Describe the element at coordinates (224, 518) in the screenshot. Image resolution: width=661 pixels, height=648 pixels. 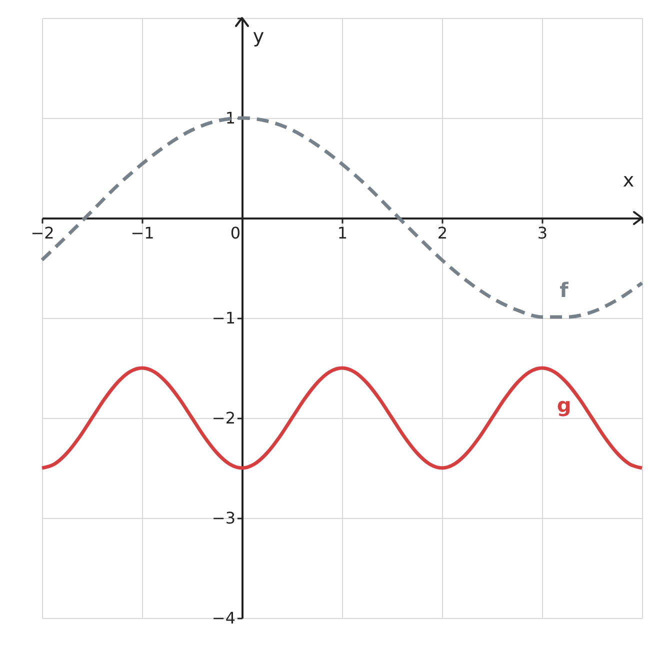
I see `y-tick-label: −3` at that location.